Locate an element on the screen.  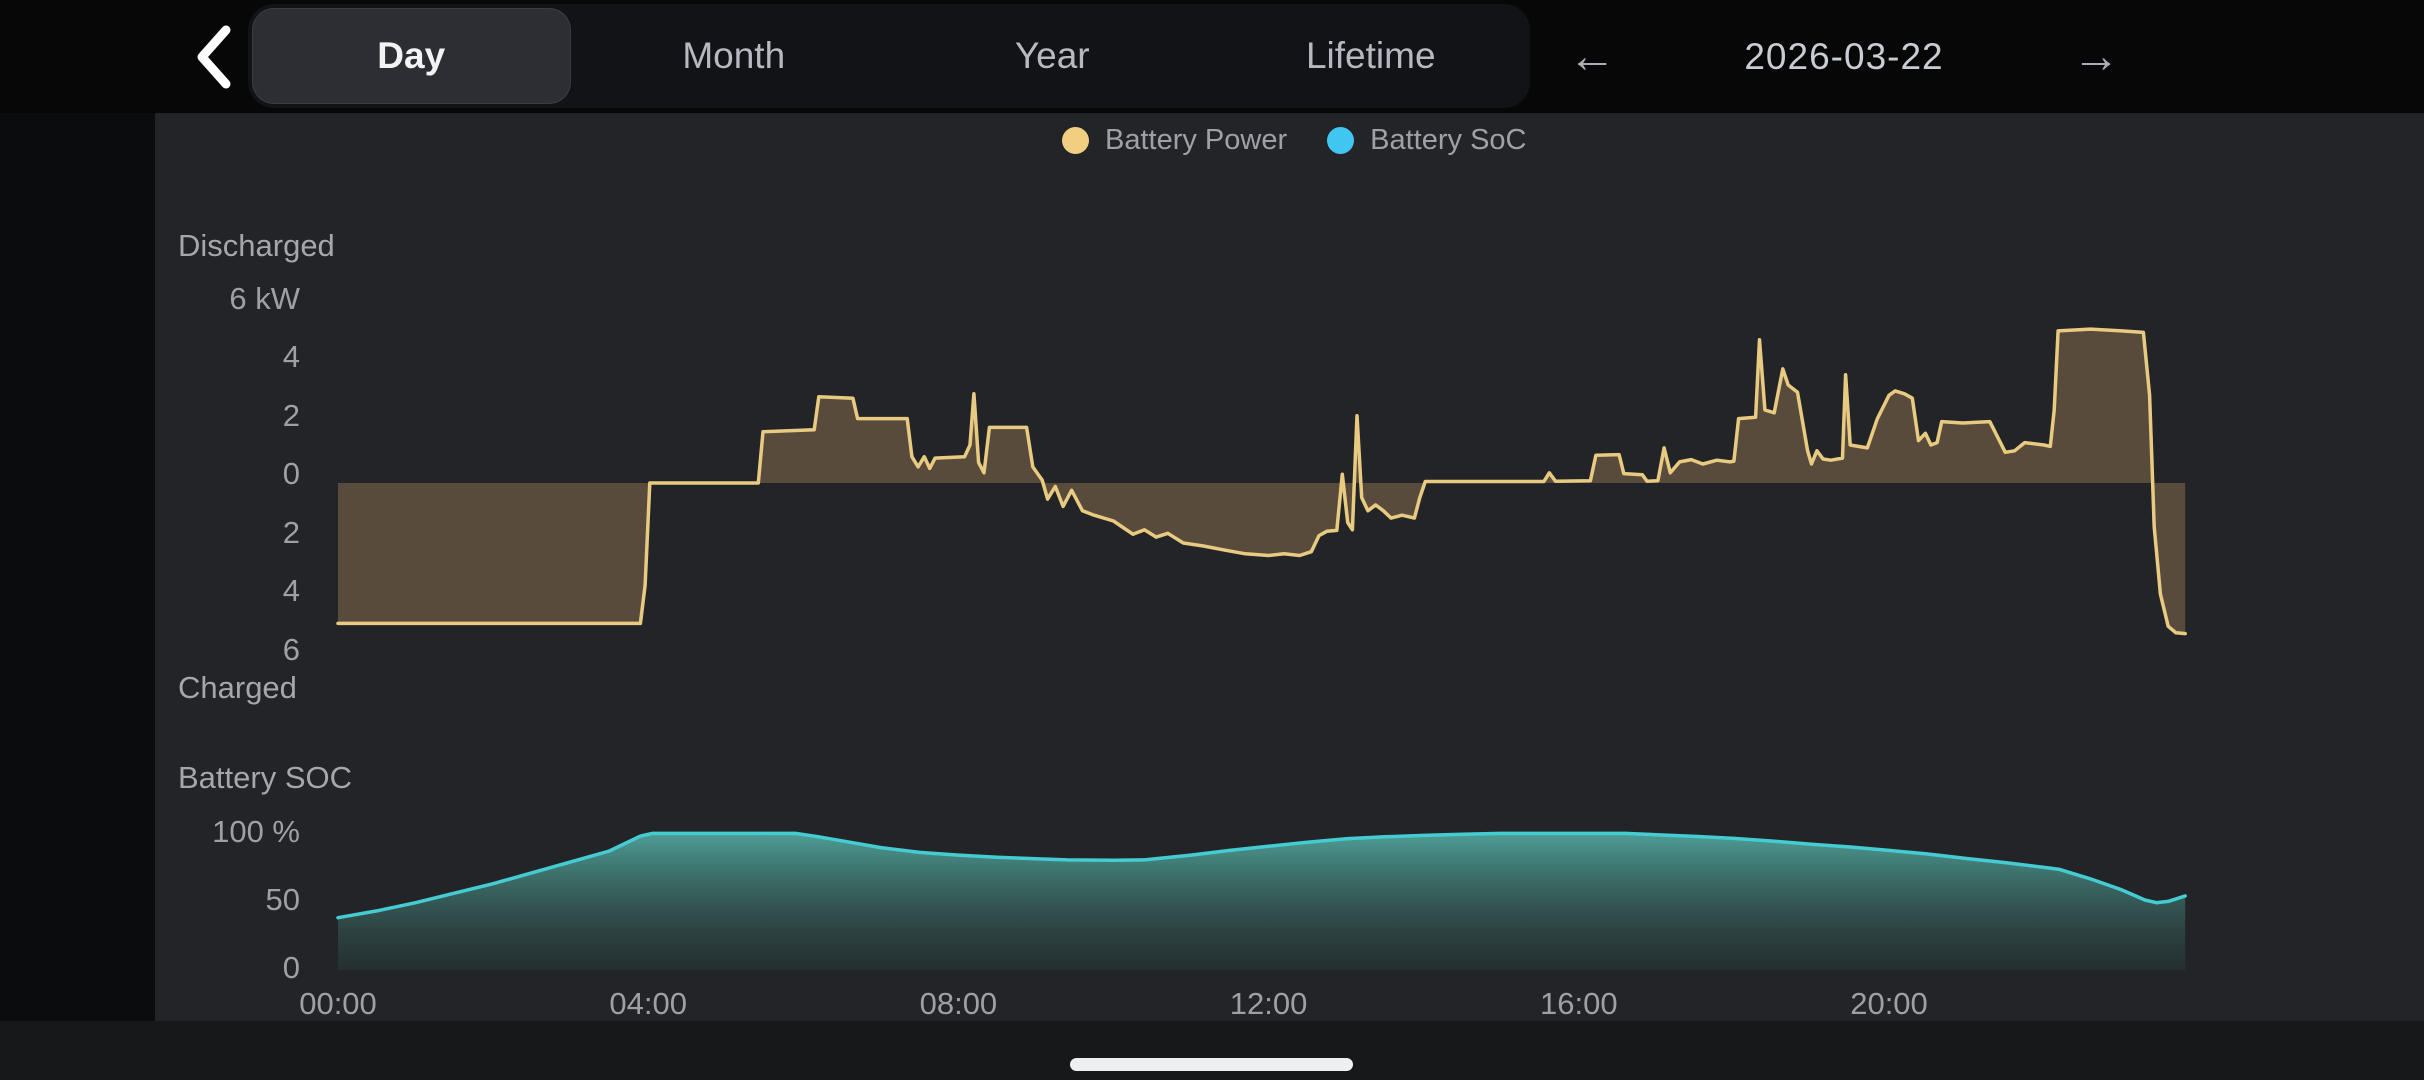
top-bar: Day Month Year Lifetime ← 2026-03-22 → is located at coordinates (1212, 56).